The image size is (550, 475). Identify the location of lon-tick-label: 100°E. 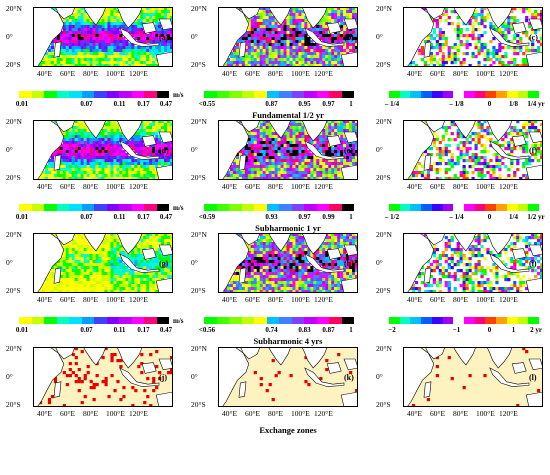
(485, 73).